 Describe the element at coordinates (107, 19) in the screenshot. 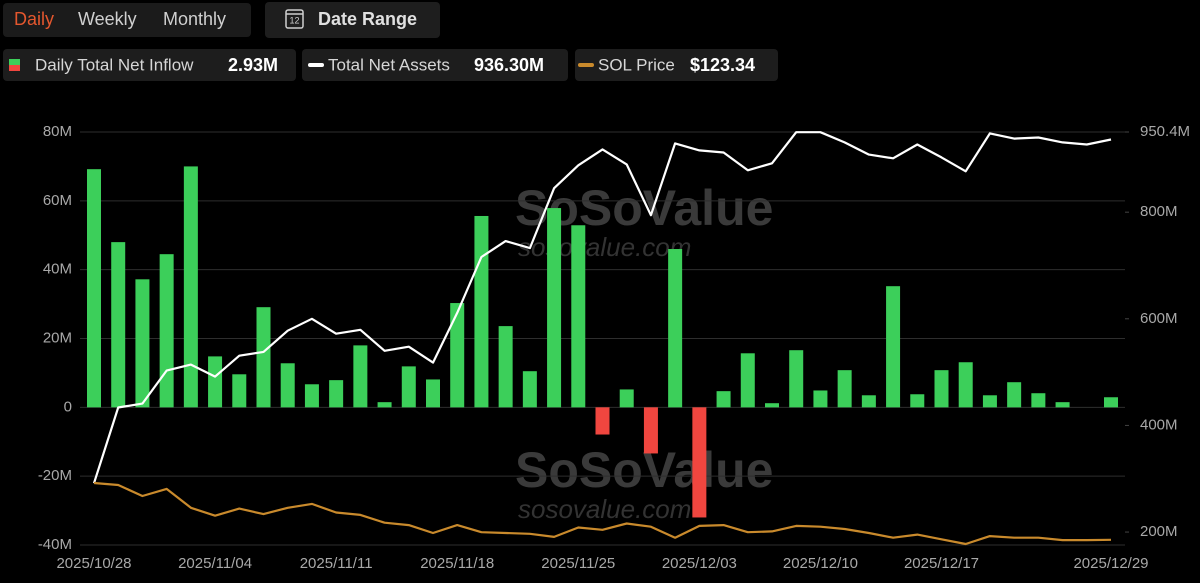

I see `tab: Weekly` at that location.